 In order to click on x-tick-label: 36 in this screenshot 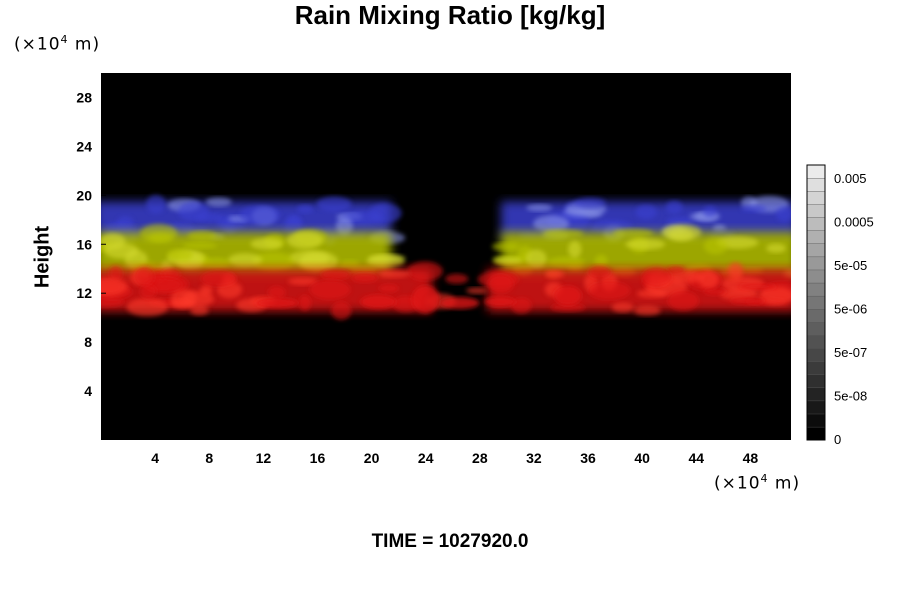, I will do `click(588, 458)`.